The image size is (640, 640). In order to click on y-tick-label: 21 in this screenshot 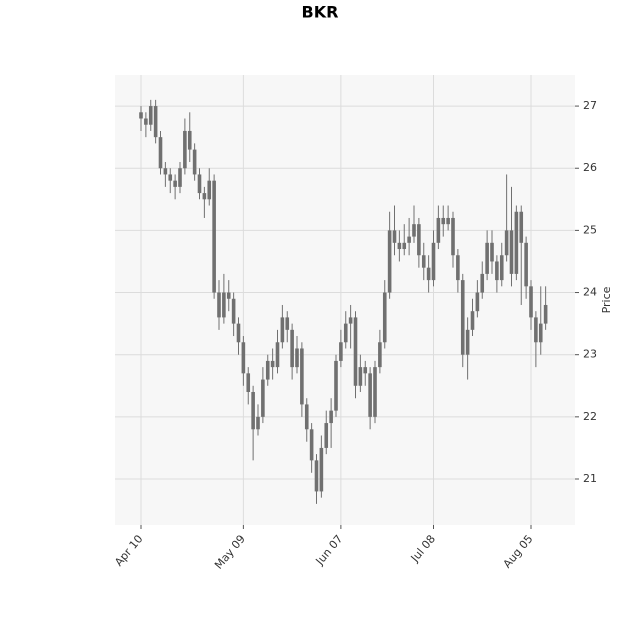, I will do `click(590, 478)`.